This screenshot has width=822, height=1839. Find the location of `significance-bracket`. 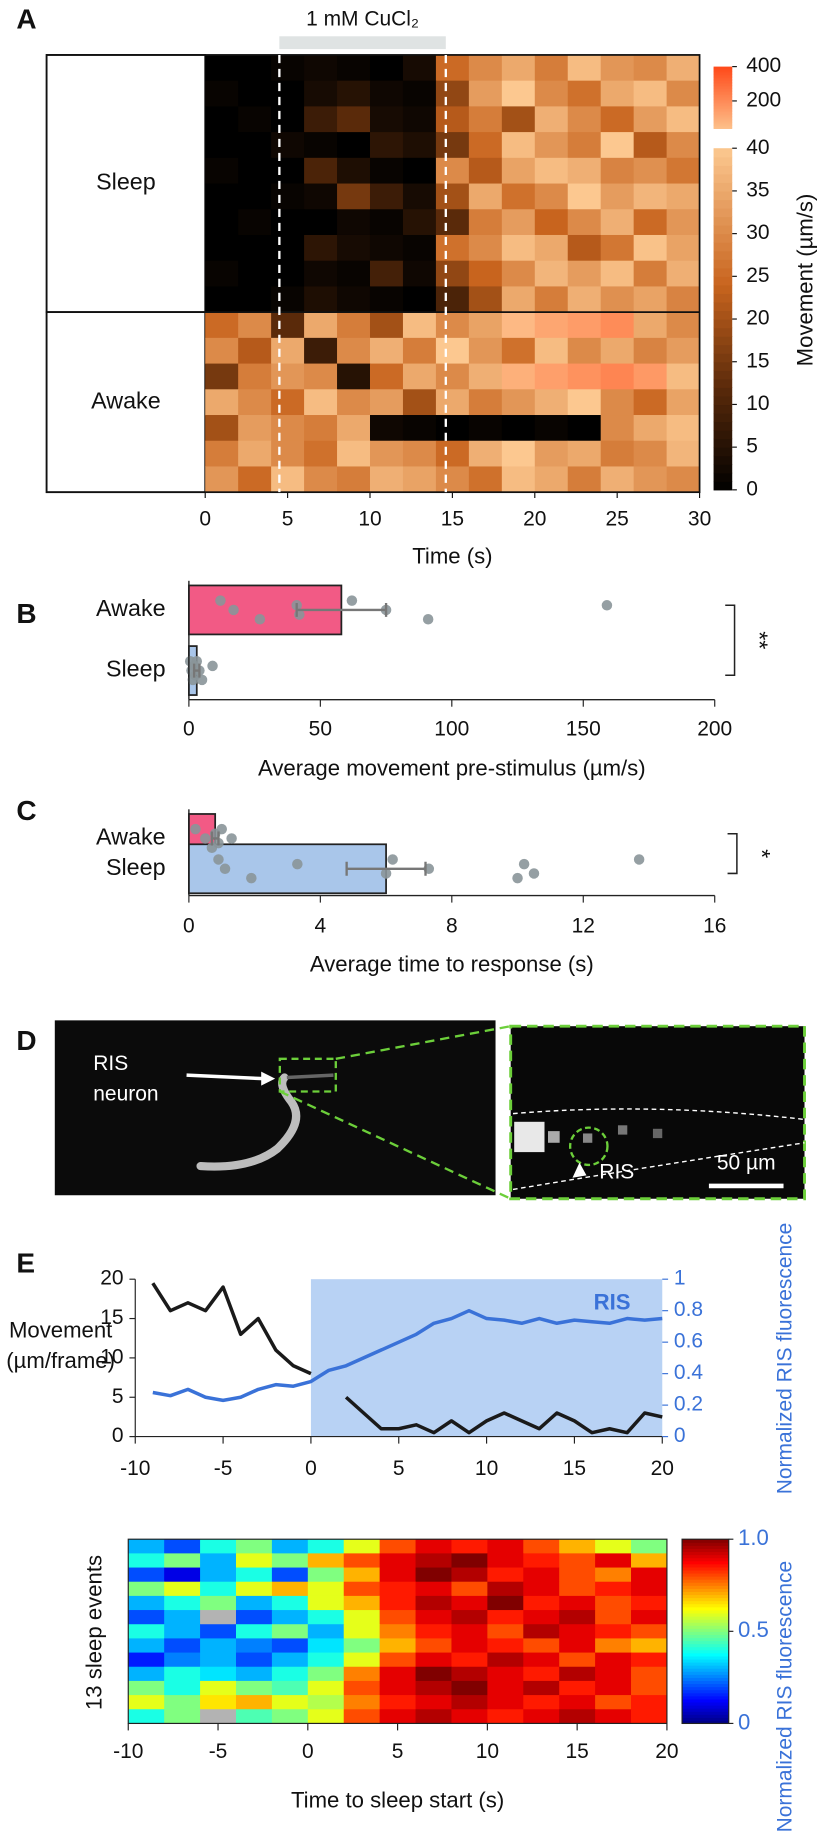

significance-bracket is located at coordinates (730, 640).